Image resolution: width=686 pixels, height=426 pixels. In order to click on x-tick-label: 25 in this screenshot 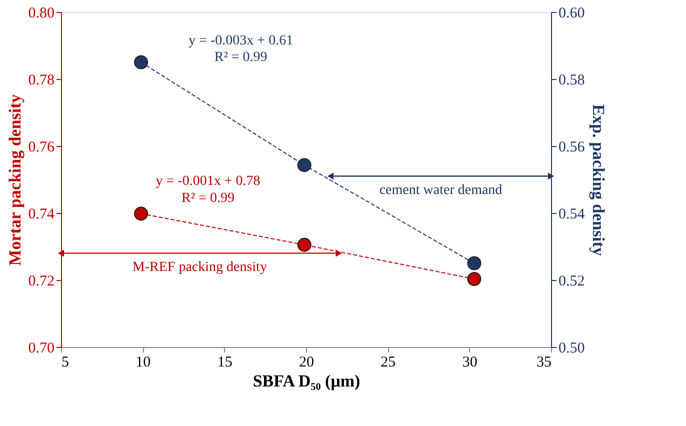, I will do `click(388, 362)`.